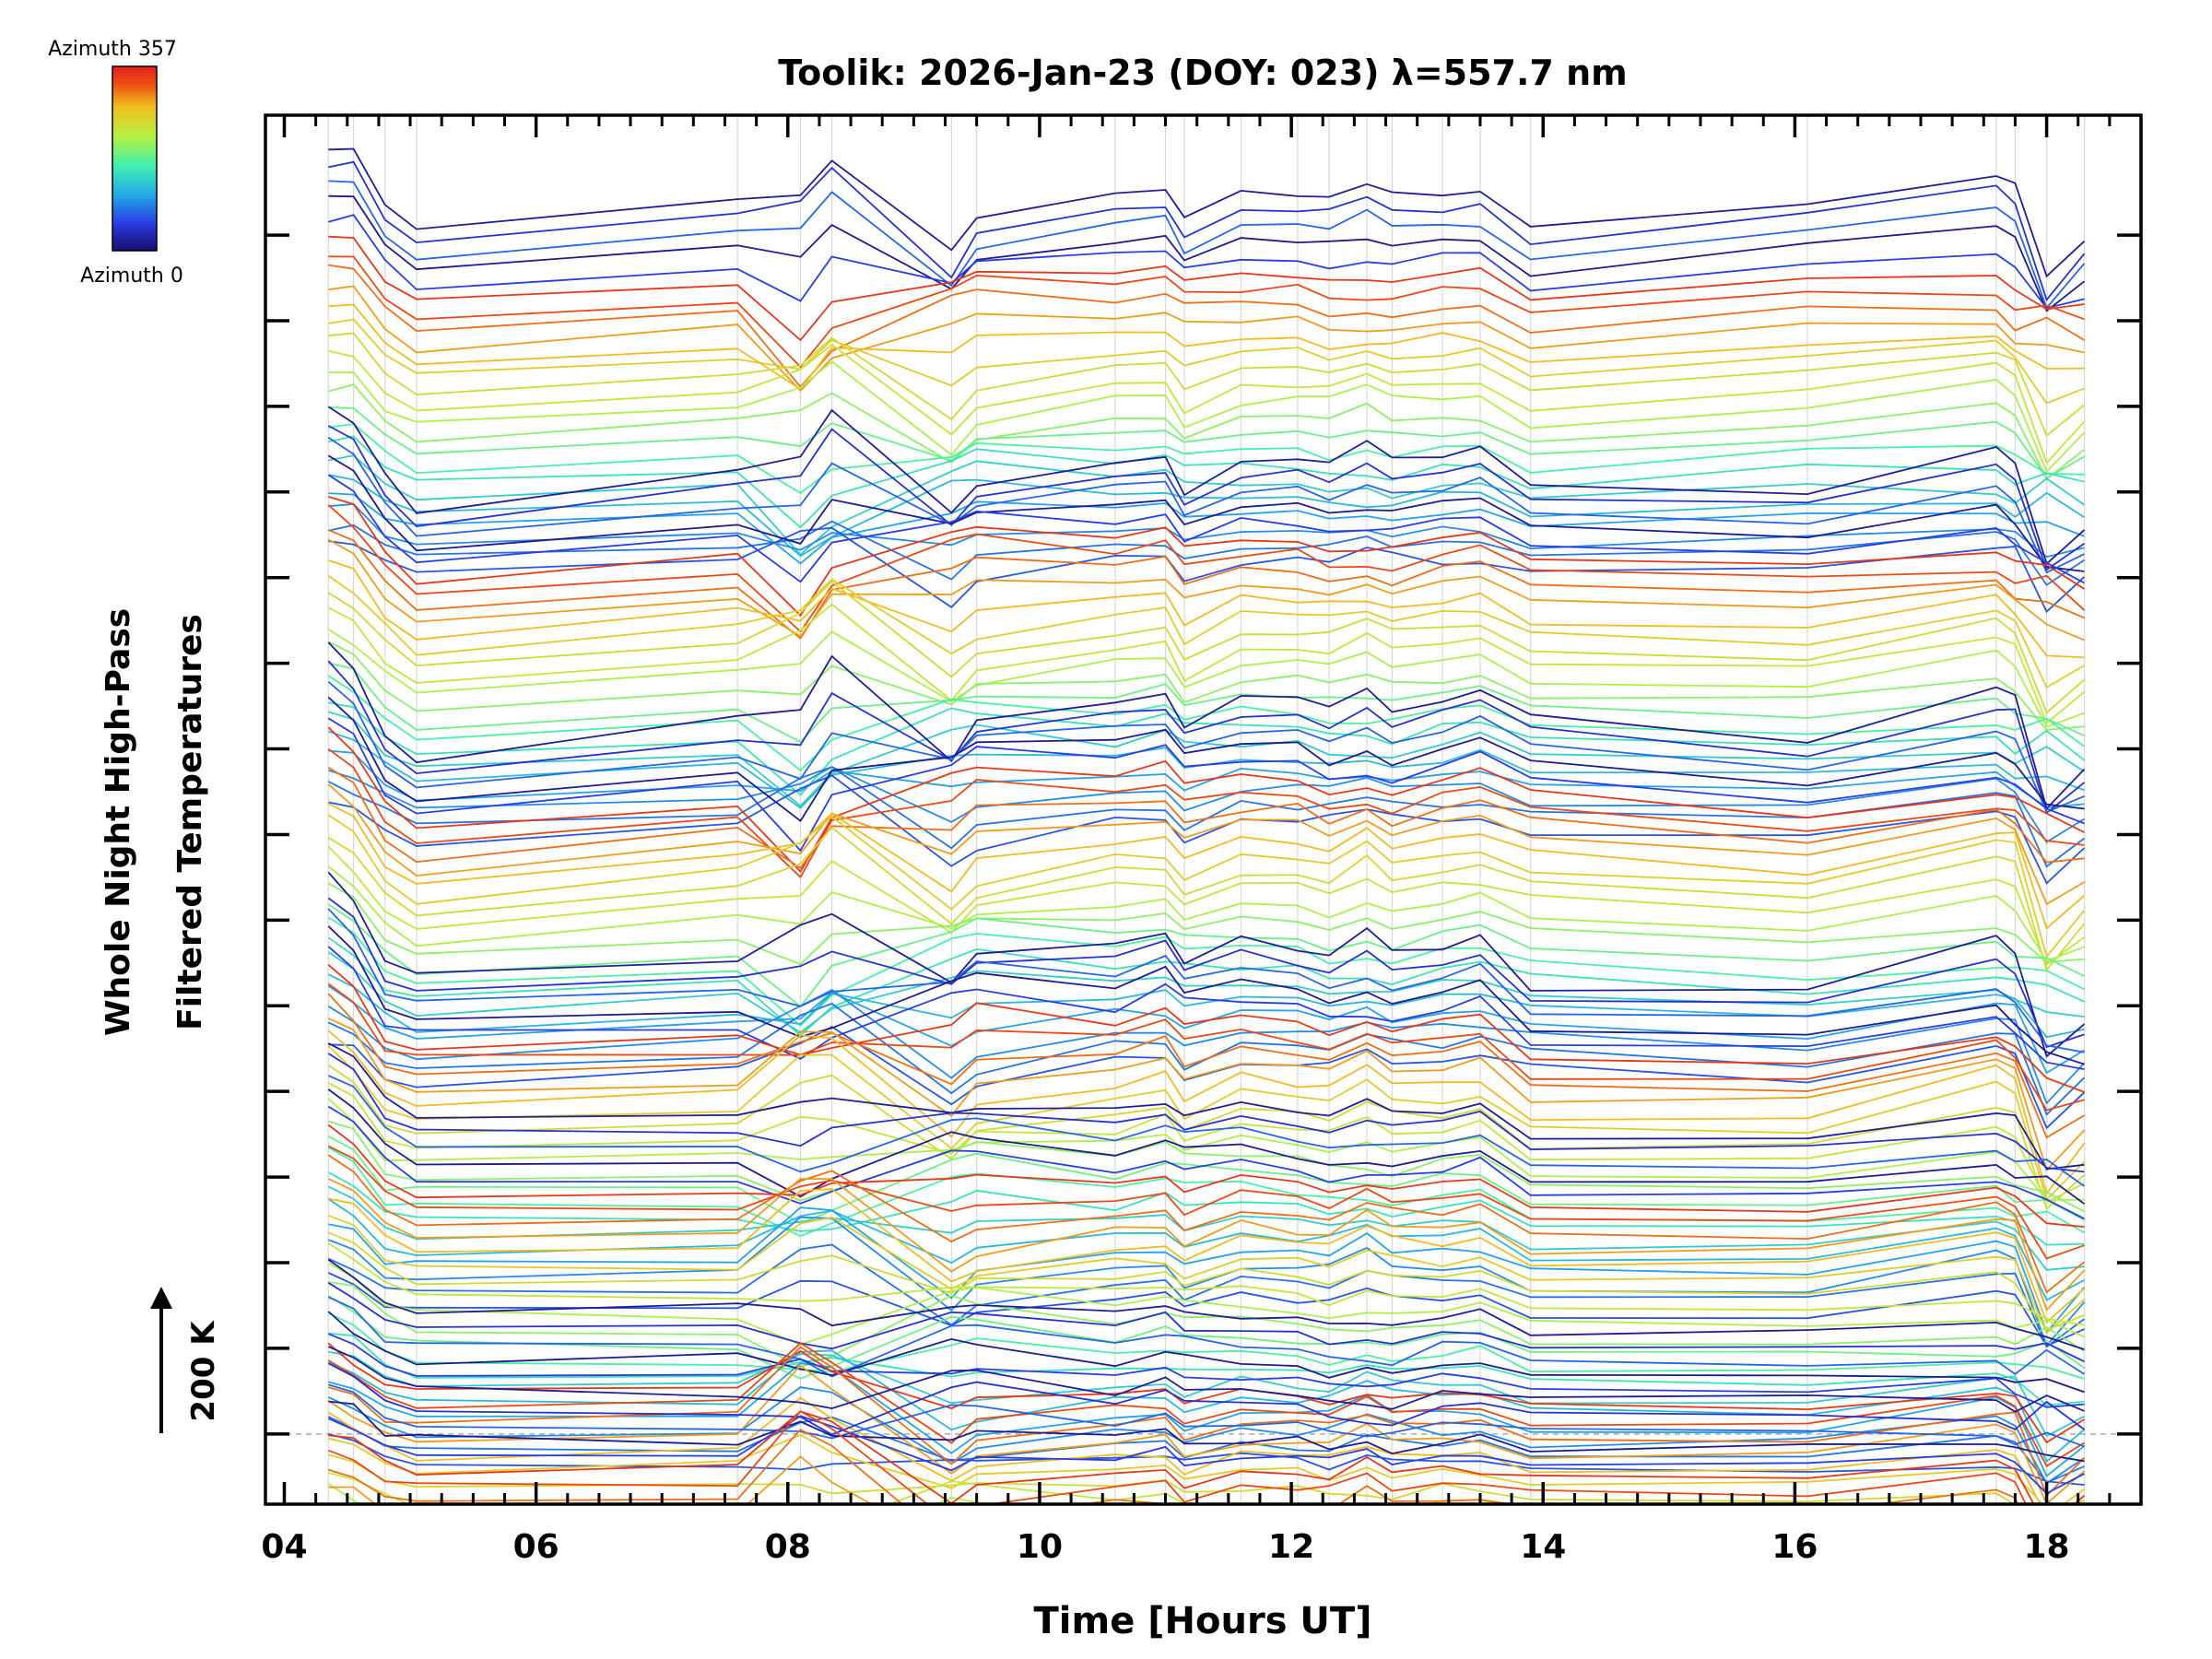 This screenshot has height=1659, width=2212. Describe the element at coordinates (536, 1547) in the screenshot. I see `x-tick-label: 06` at that location.